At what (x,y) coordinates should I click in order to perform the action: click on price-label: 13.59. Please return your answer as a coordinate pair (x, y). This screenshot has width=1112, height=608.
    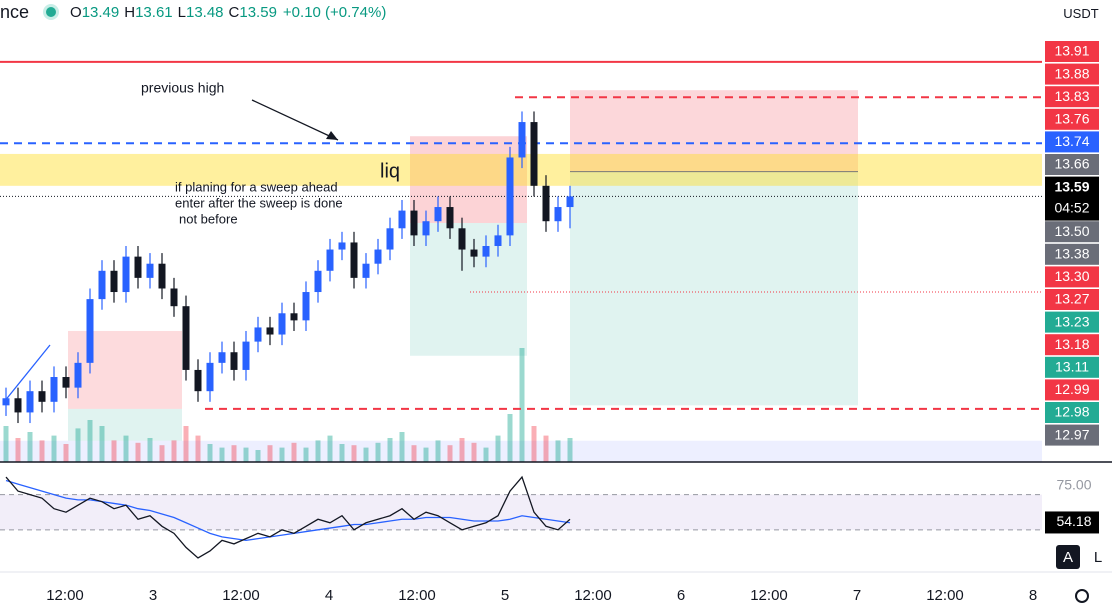
    Looking at the image, I should click on (1071, 186).